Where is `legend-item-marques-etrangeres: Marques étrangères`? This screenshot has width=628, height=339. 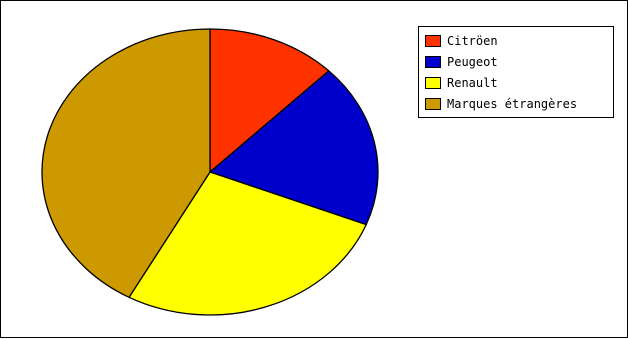 legend-item-marques-etrangeres: Marques étrangères is located at coordinates (517, 103).